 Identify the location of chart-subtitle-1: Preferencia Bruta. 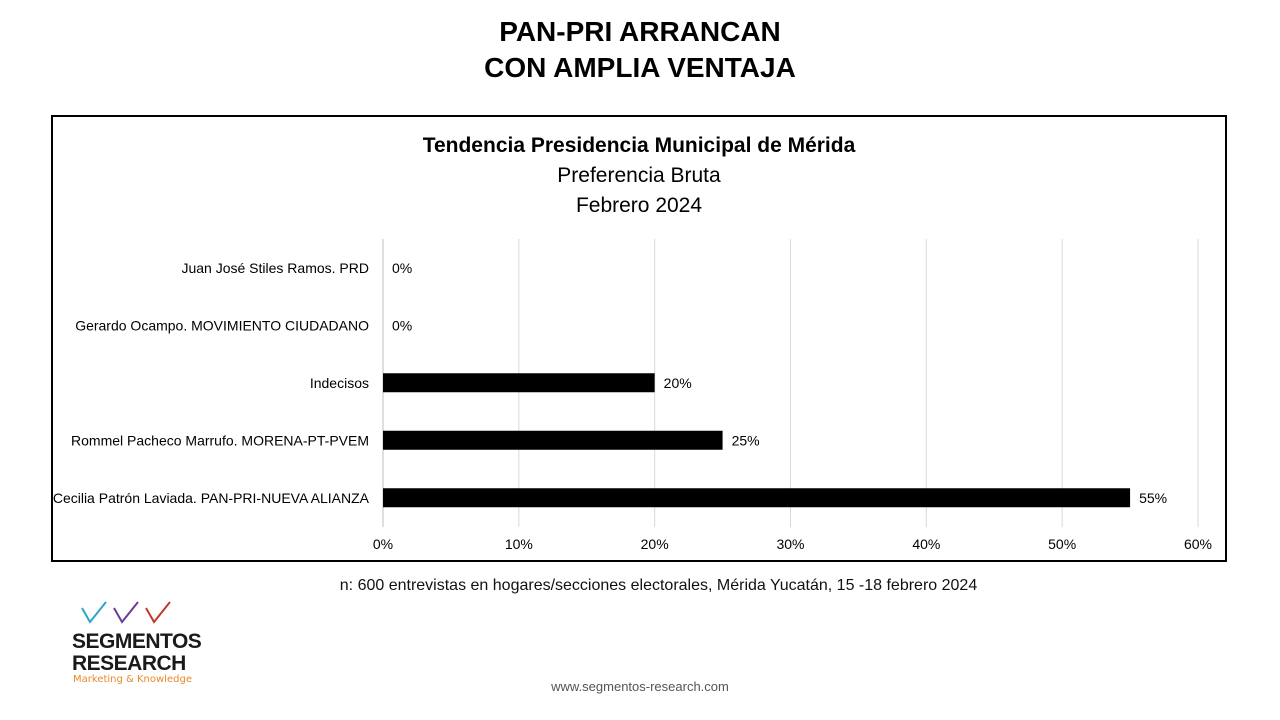
(639, 175).